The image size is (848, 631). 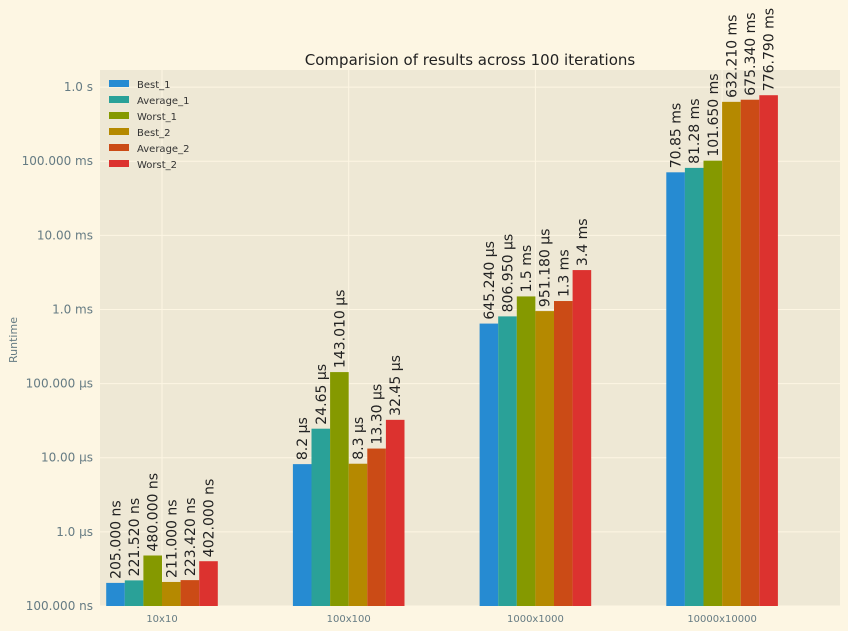 I want to click on y-tick-label: 1.0 µs, so click(x=74, y=532).